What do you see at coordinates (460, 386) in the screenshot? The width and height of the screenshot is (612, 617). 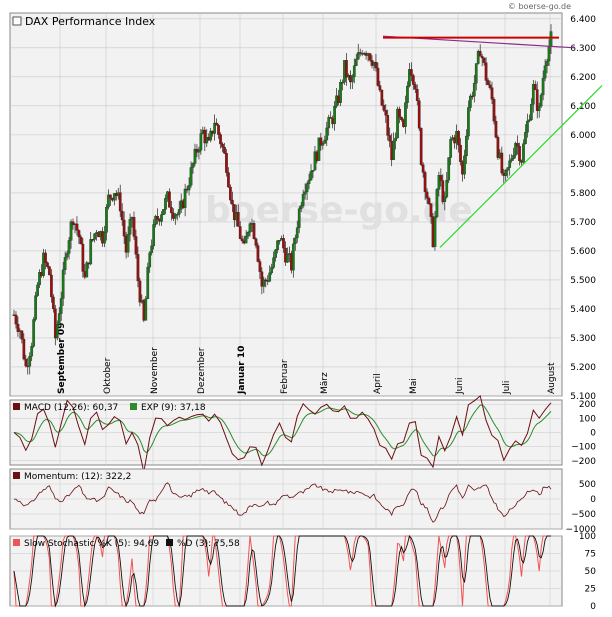 I see `main-x-month-label: Juni` at bounding box center [460, 386].